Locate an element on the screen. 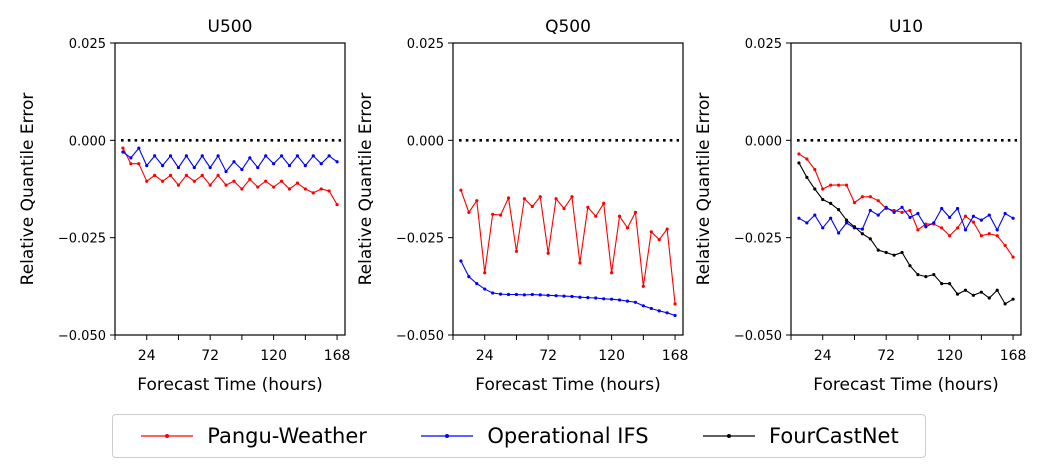 This screenshot has height=469, width=1052. plot-frame is located at coordinates (906, 189).